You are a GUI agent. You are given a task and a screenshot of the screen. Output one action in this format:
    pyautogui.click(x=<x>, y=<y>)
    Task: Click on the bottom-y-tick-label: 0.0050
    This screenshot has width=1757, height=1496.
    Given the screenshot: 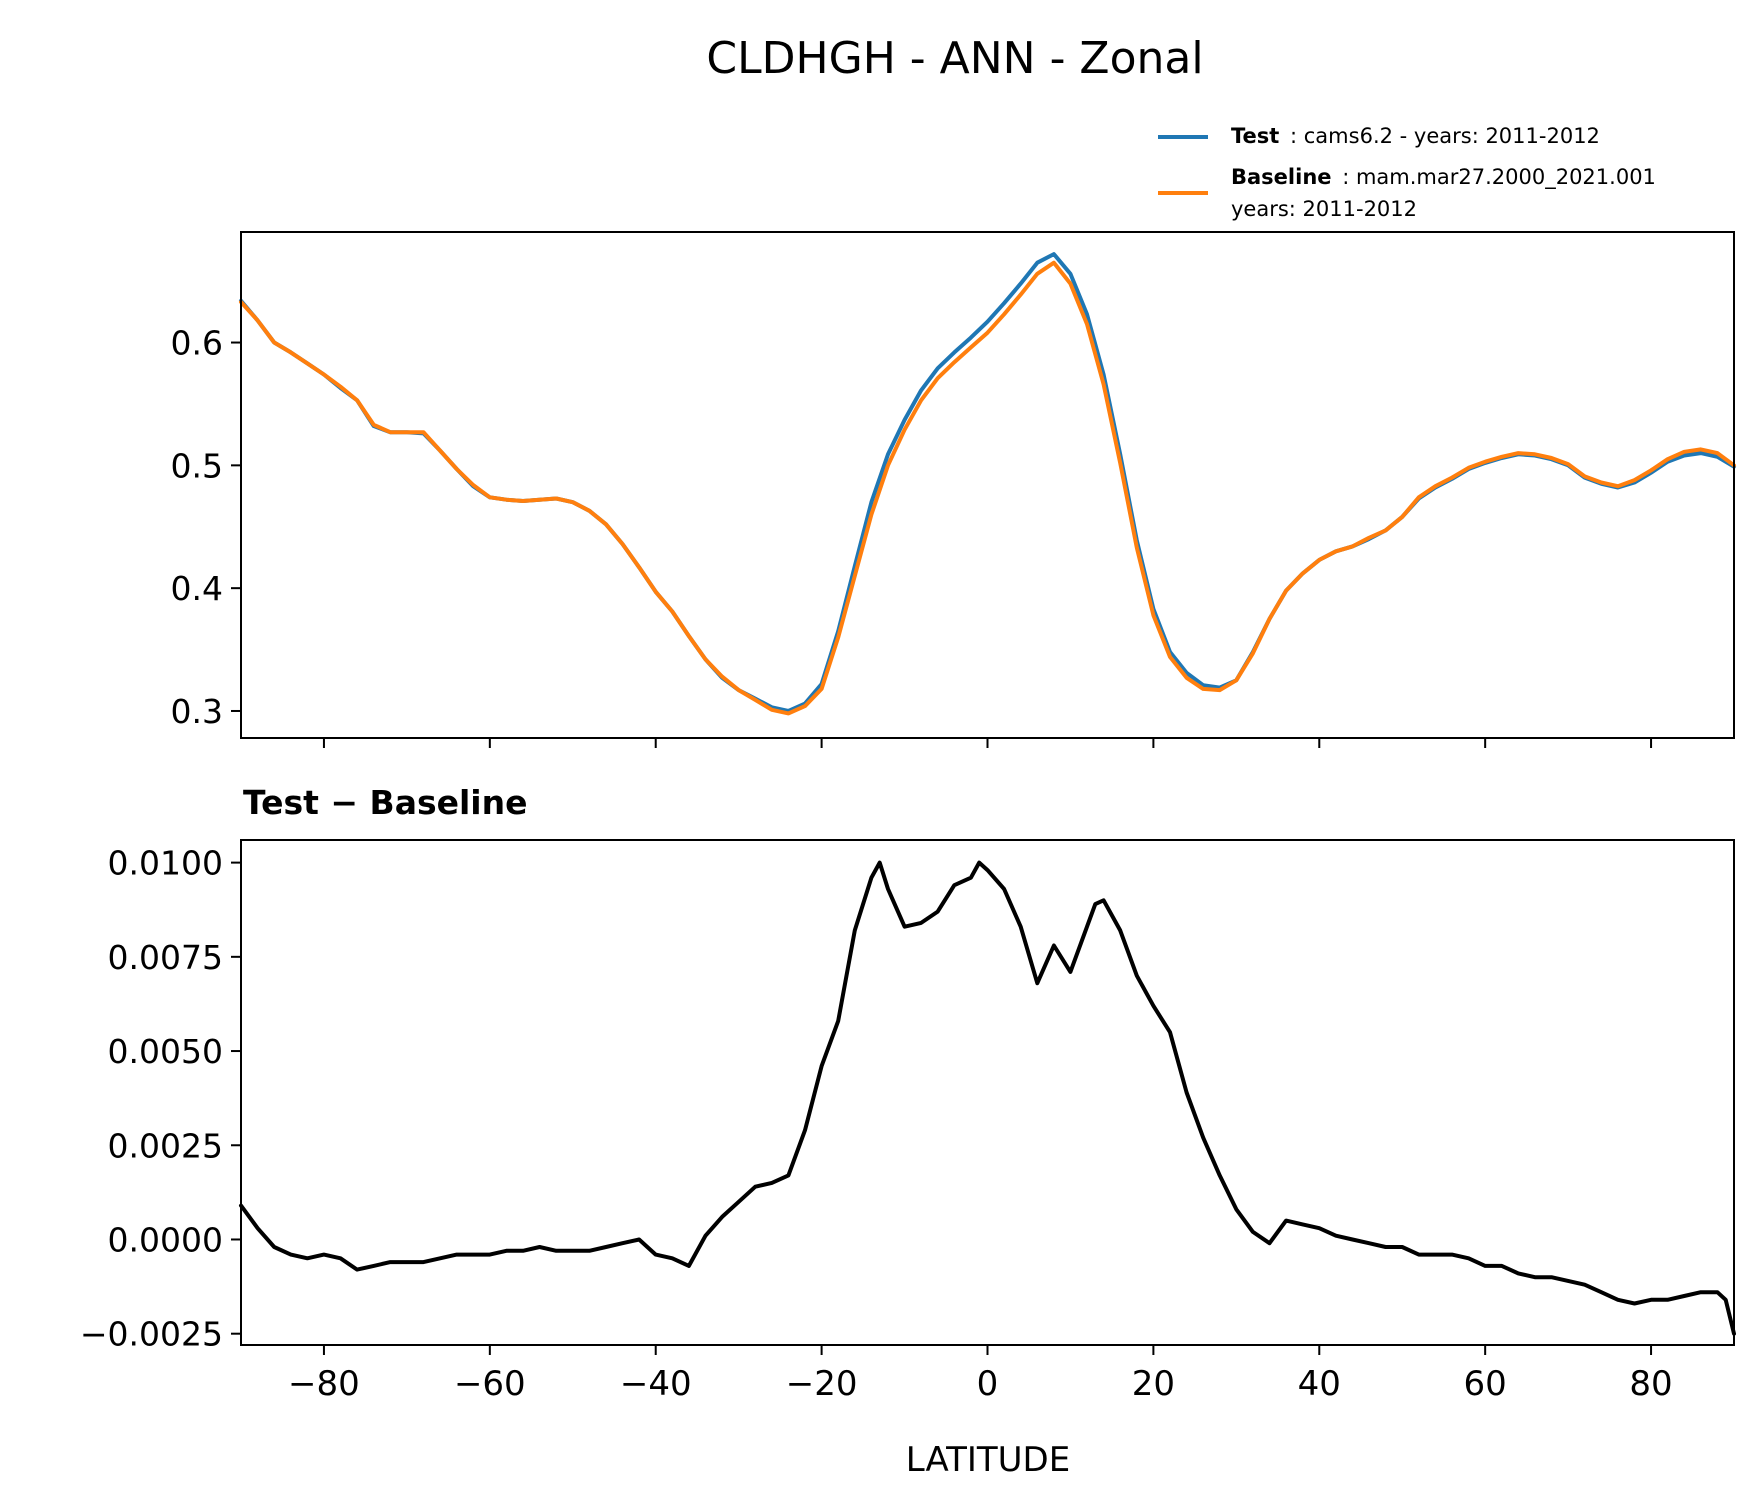 What is the action you would take?
    pyautogui.click(x=165, y=1051)
    